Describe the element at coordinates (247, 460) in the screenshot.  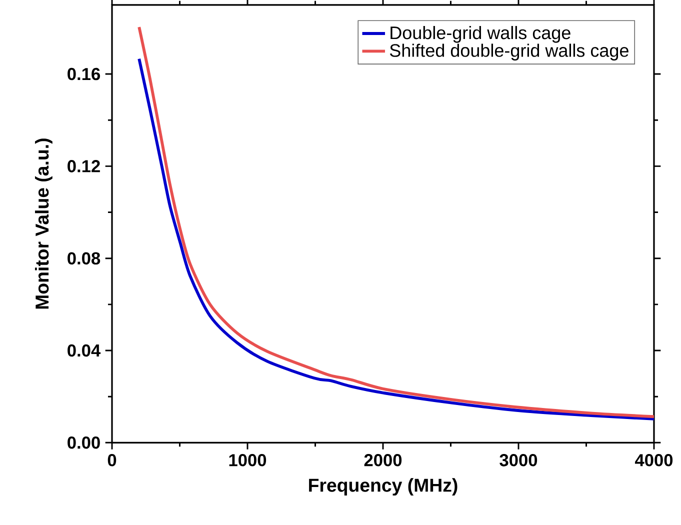
I see `x-tick-label: 1000` at that location.